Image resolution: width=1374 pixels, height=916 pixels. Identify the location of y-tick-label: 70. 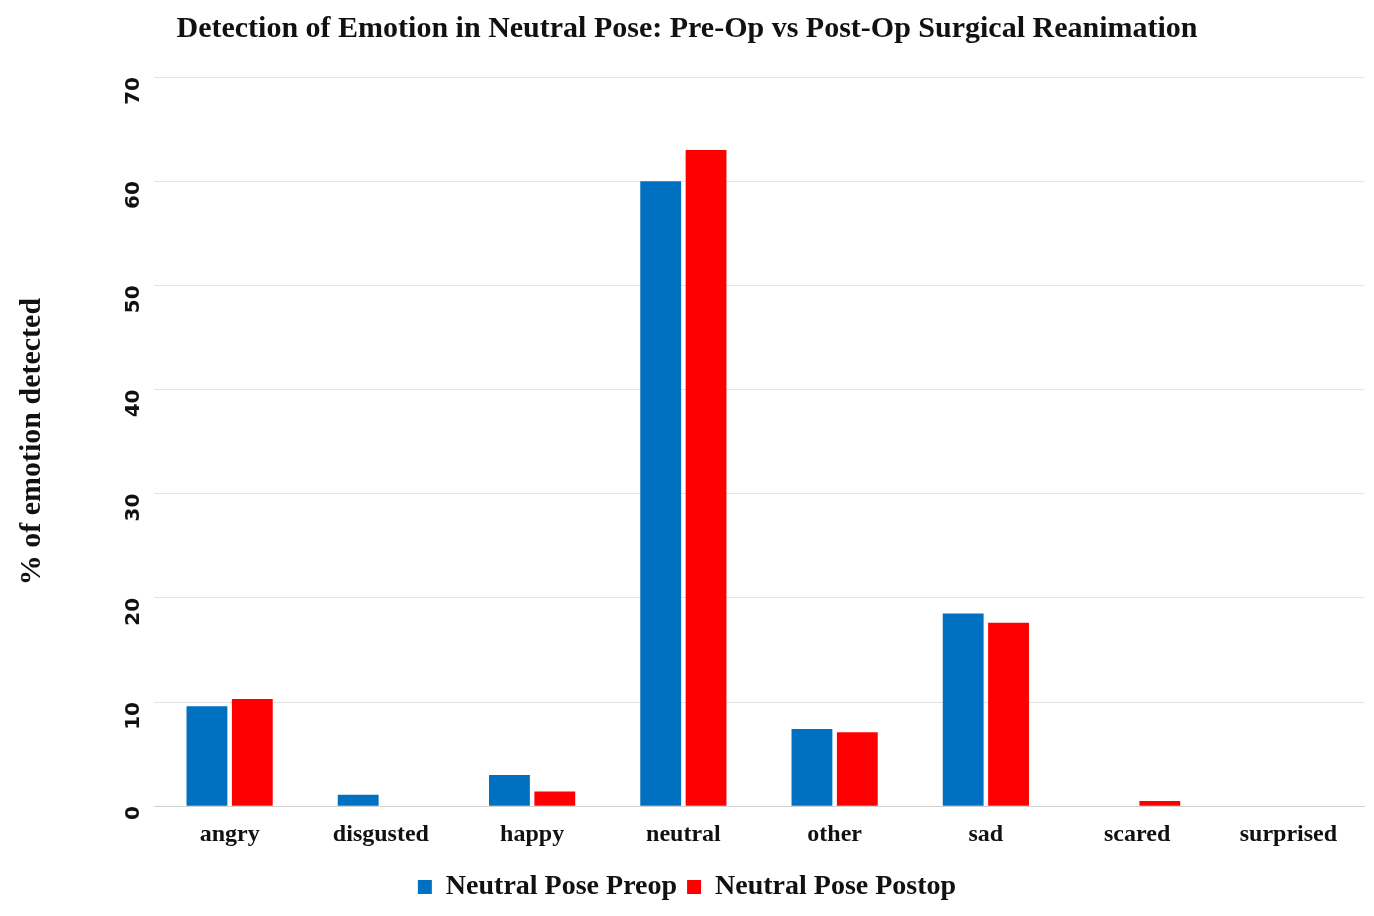
(132, 91).